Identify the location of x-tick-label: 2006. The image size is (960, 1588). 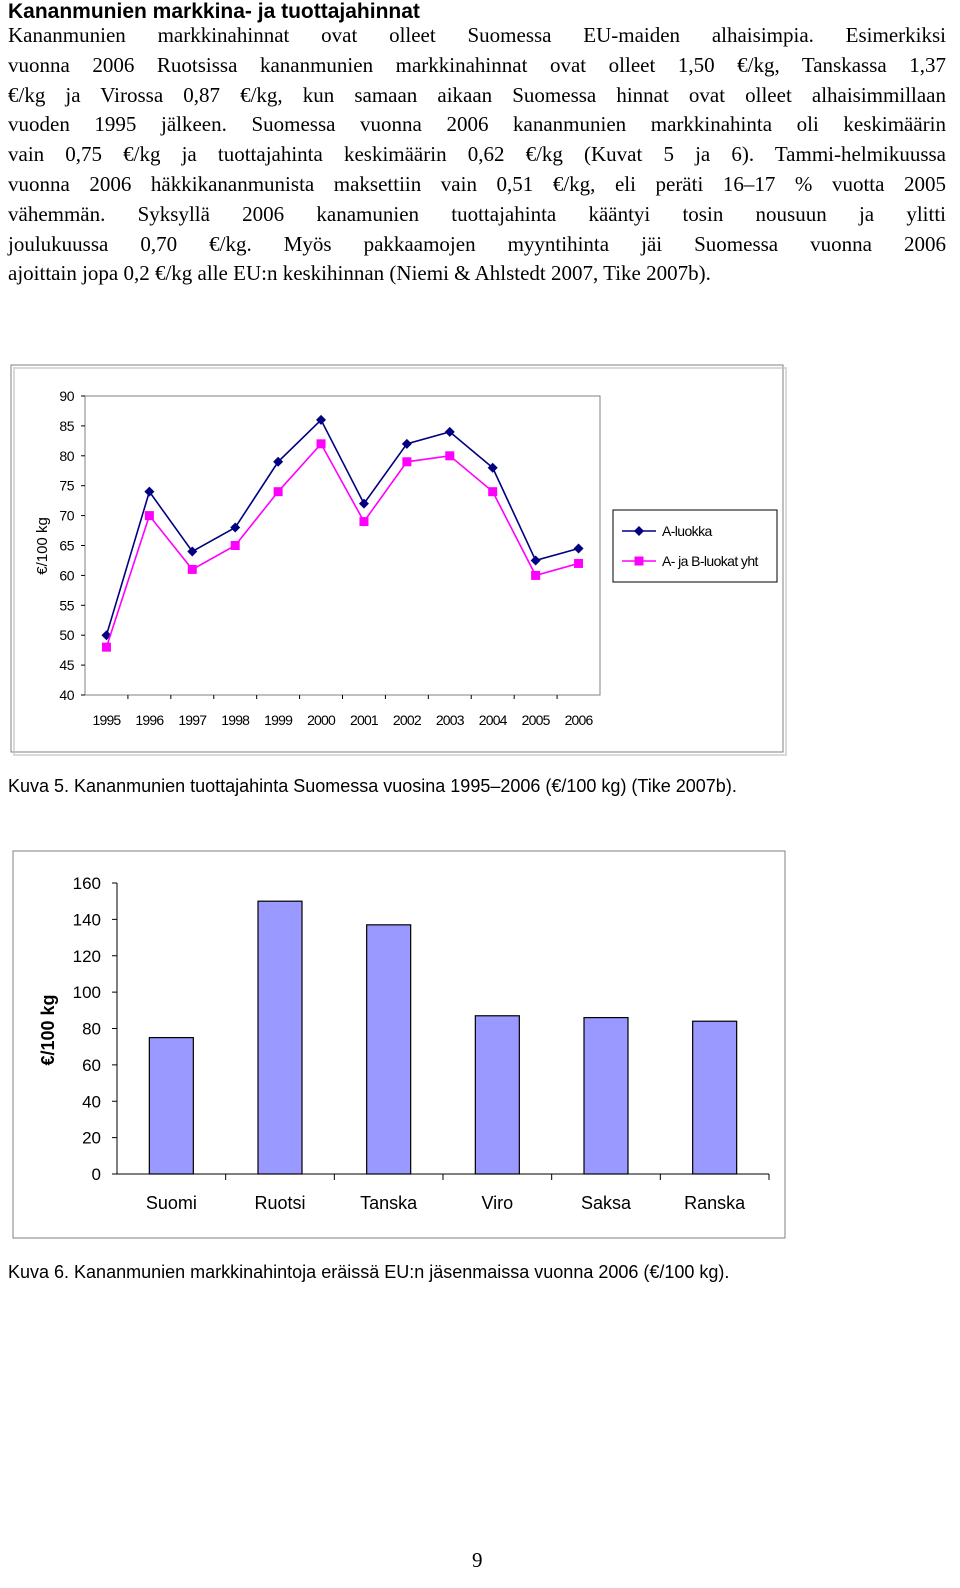
(579, 720).